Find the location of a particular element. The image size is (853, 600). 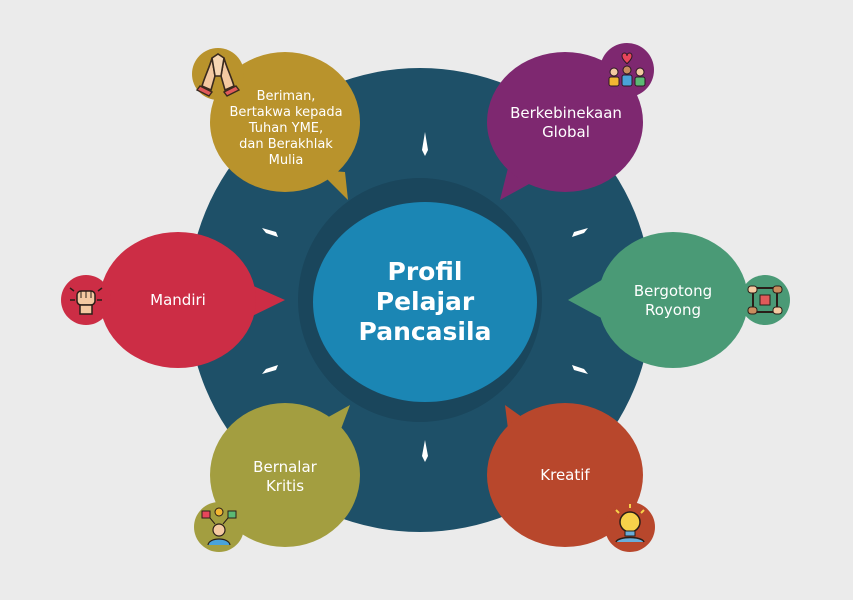

bubble-kritis-line-2: Kritis is located at coordinates (285, 486).